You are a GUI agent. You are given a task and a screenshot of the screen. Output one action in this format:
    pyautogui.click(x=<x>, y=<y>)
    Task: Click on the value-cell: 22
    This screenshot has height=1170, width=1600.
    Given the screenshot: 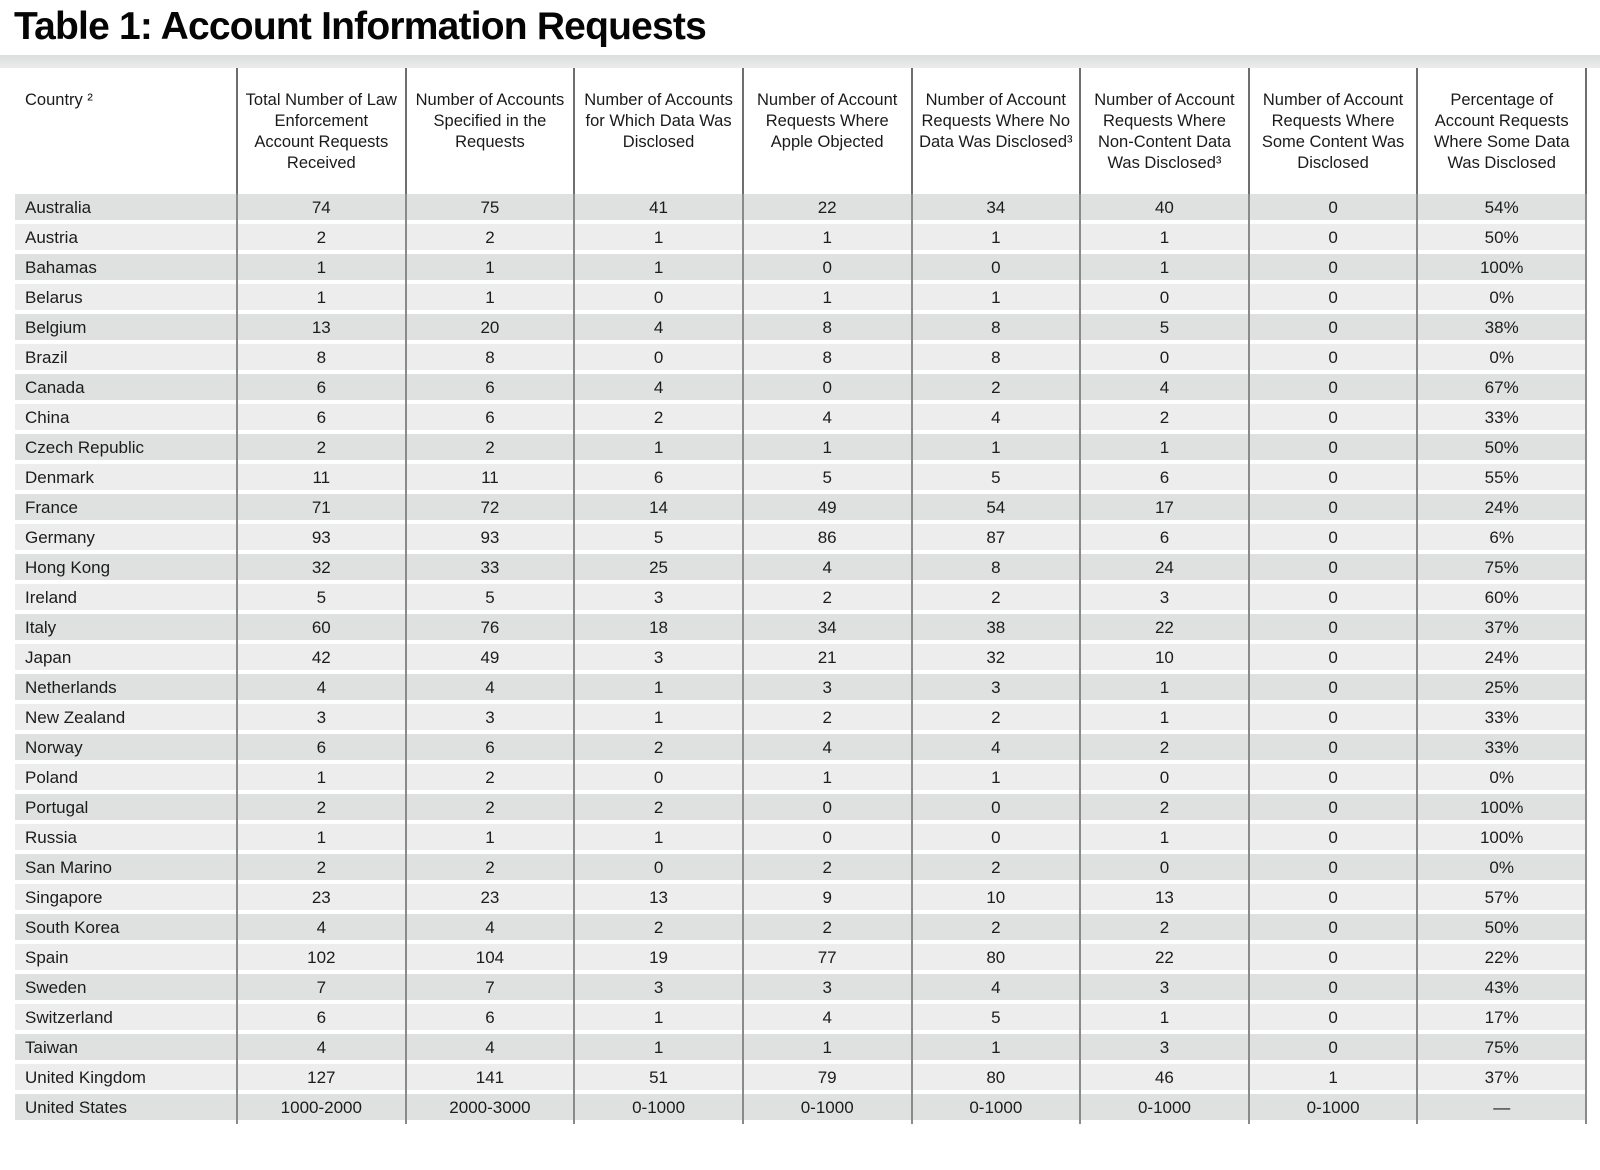 What is the action you would take?
    pyautogui.click(x=826, y=208)
    